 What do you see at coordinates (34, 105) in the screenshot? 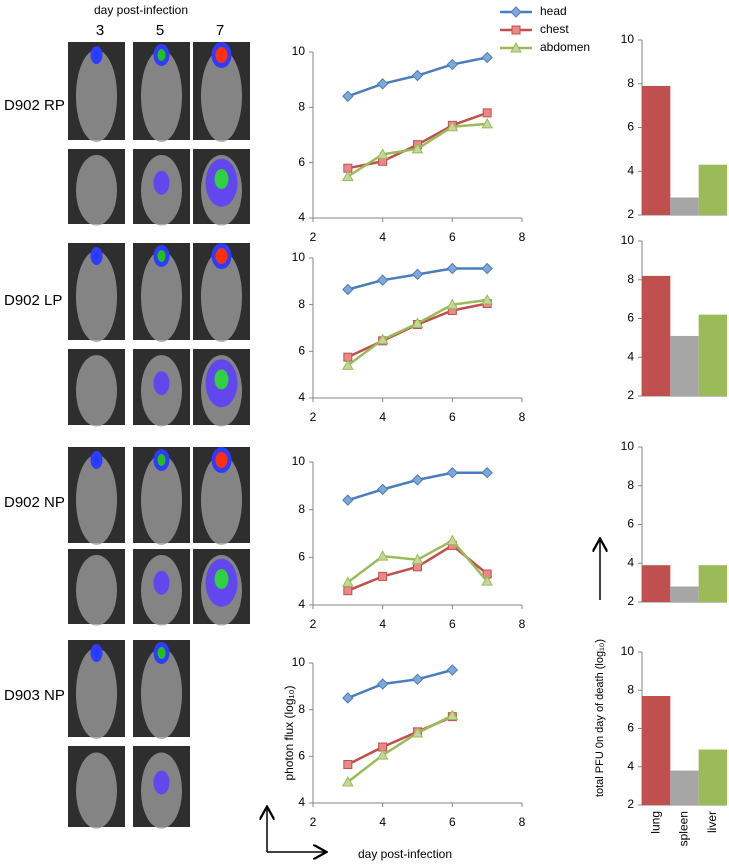
I see `row-label: D902 RP` at bounding box center [34, 105].